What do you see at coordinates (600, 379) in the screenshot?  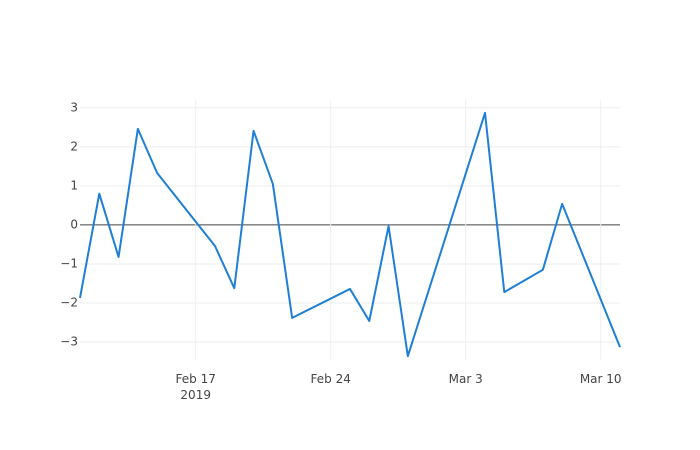 I see `x-tick-label: Mar 10` at bounding box center [600, 379].